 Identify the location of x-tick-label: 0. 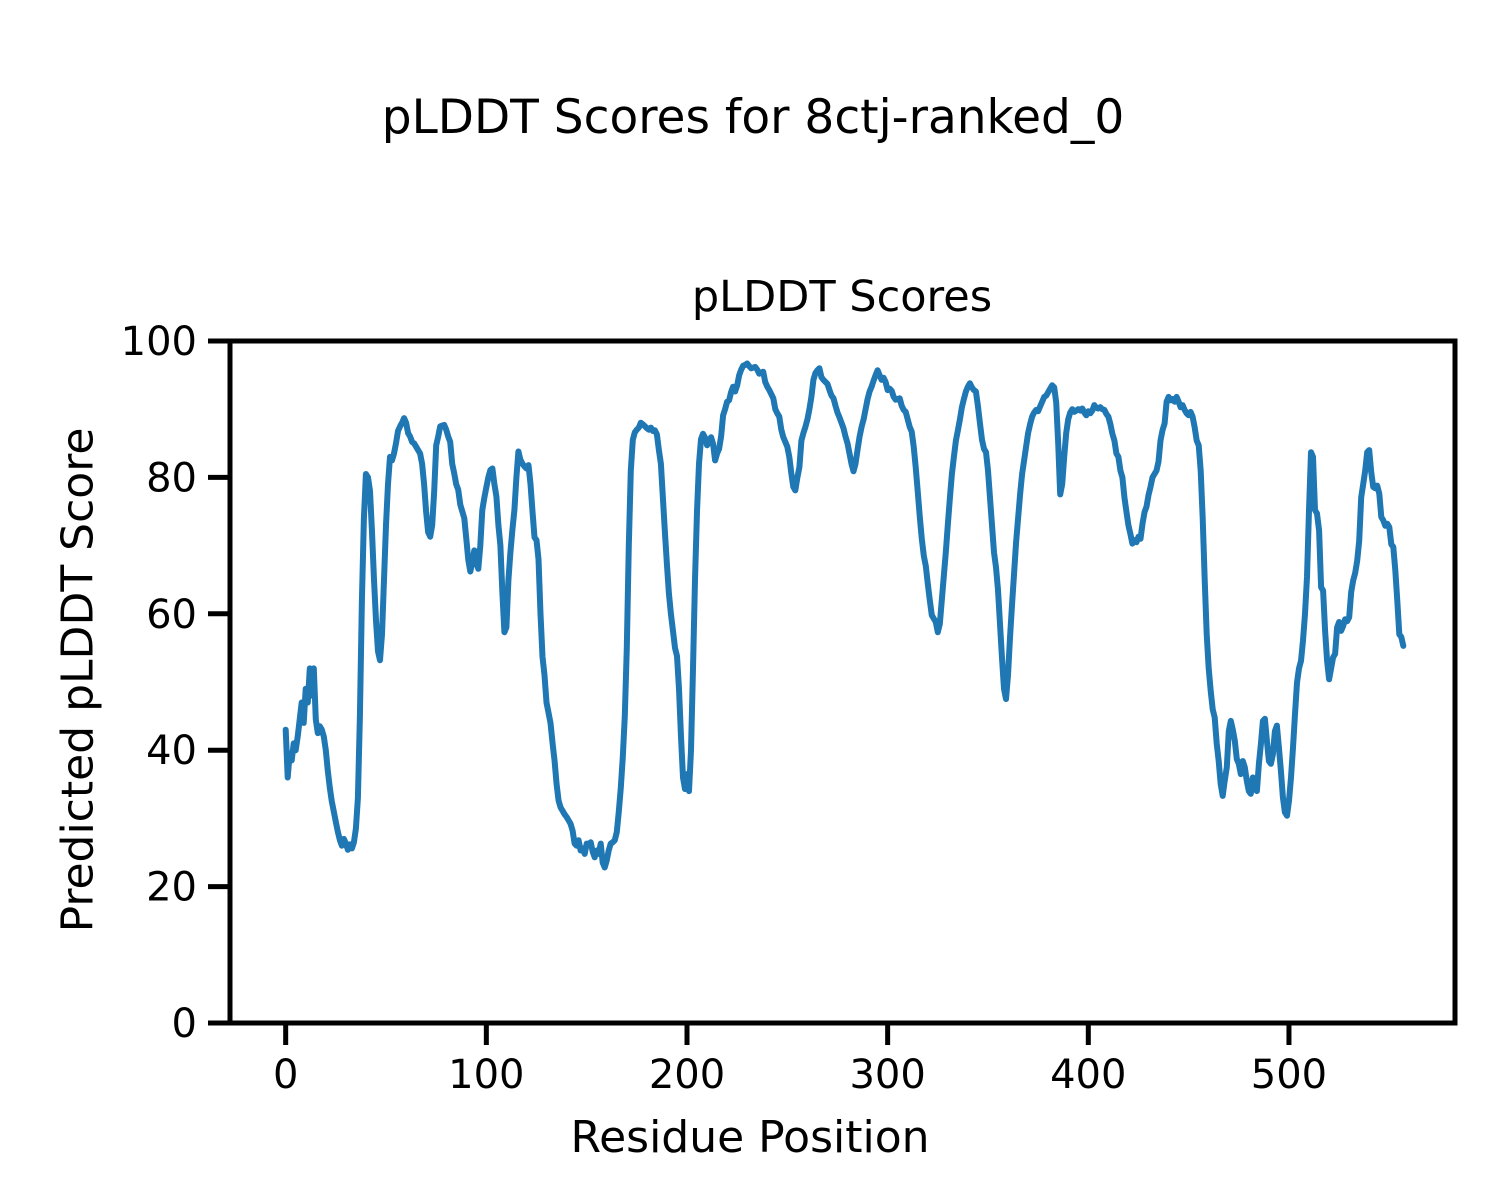
(285, 1075).